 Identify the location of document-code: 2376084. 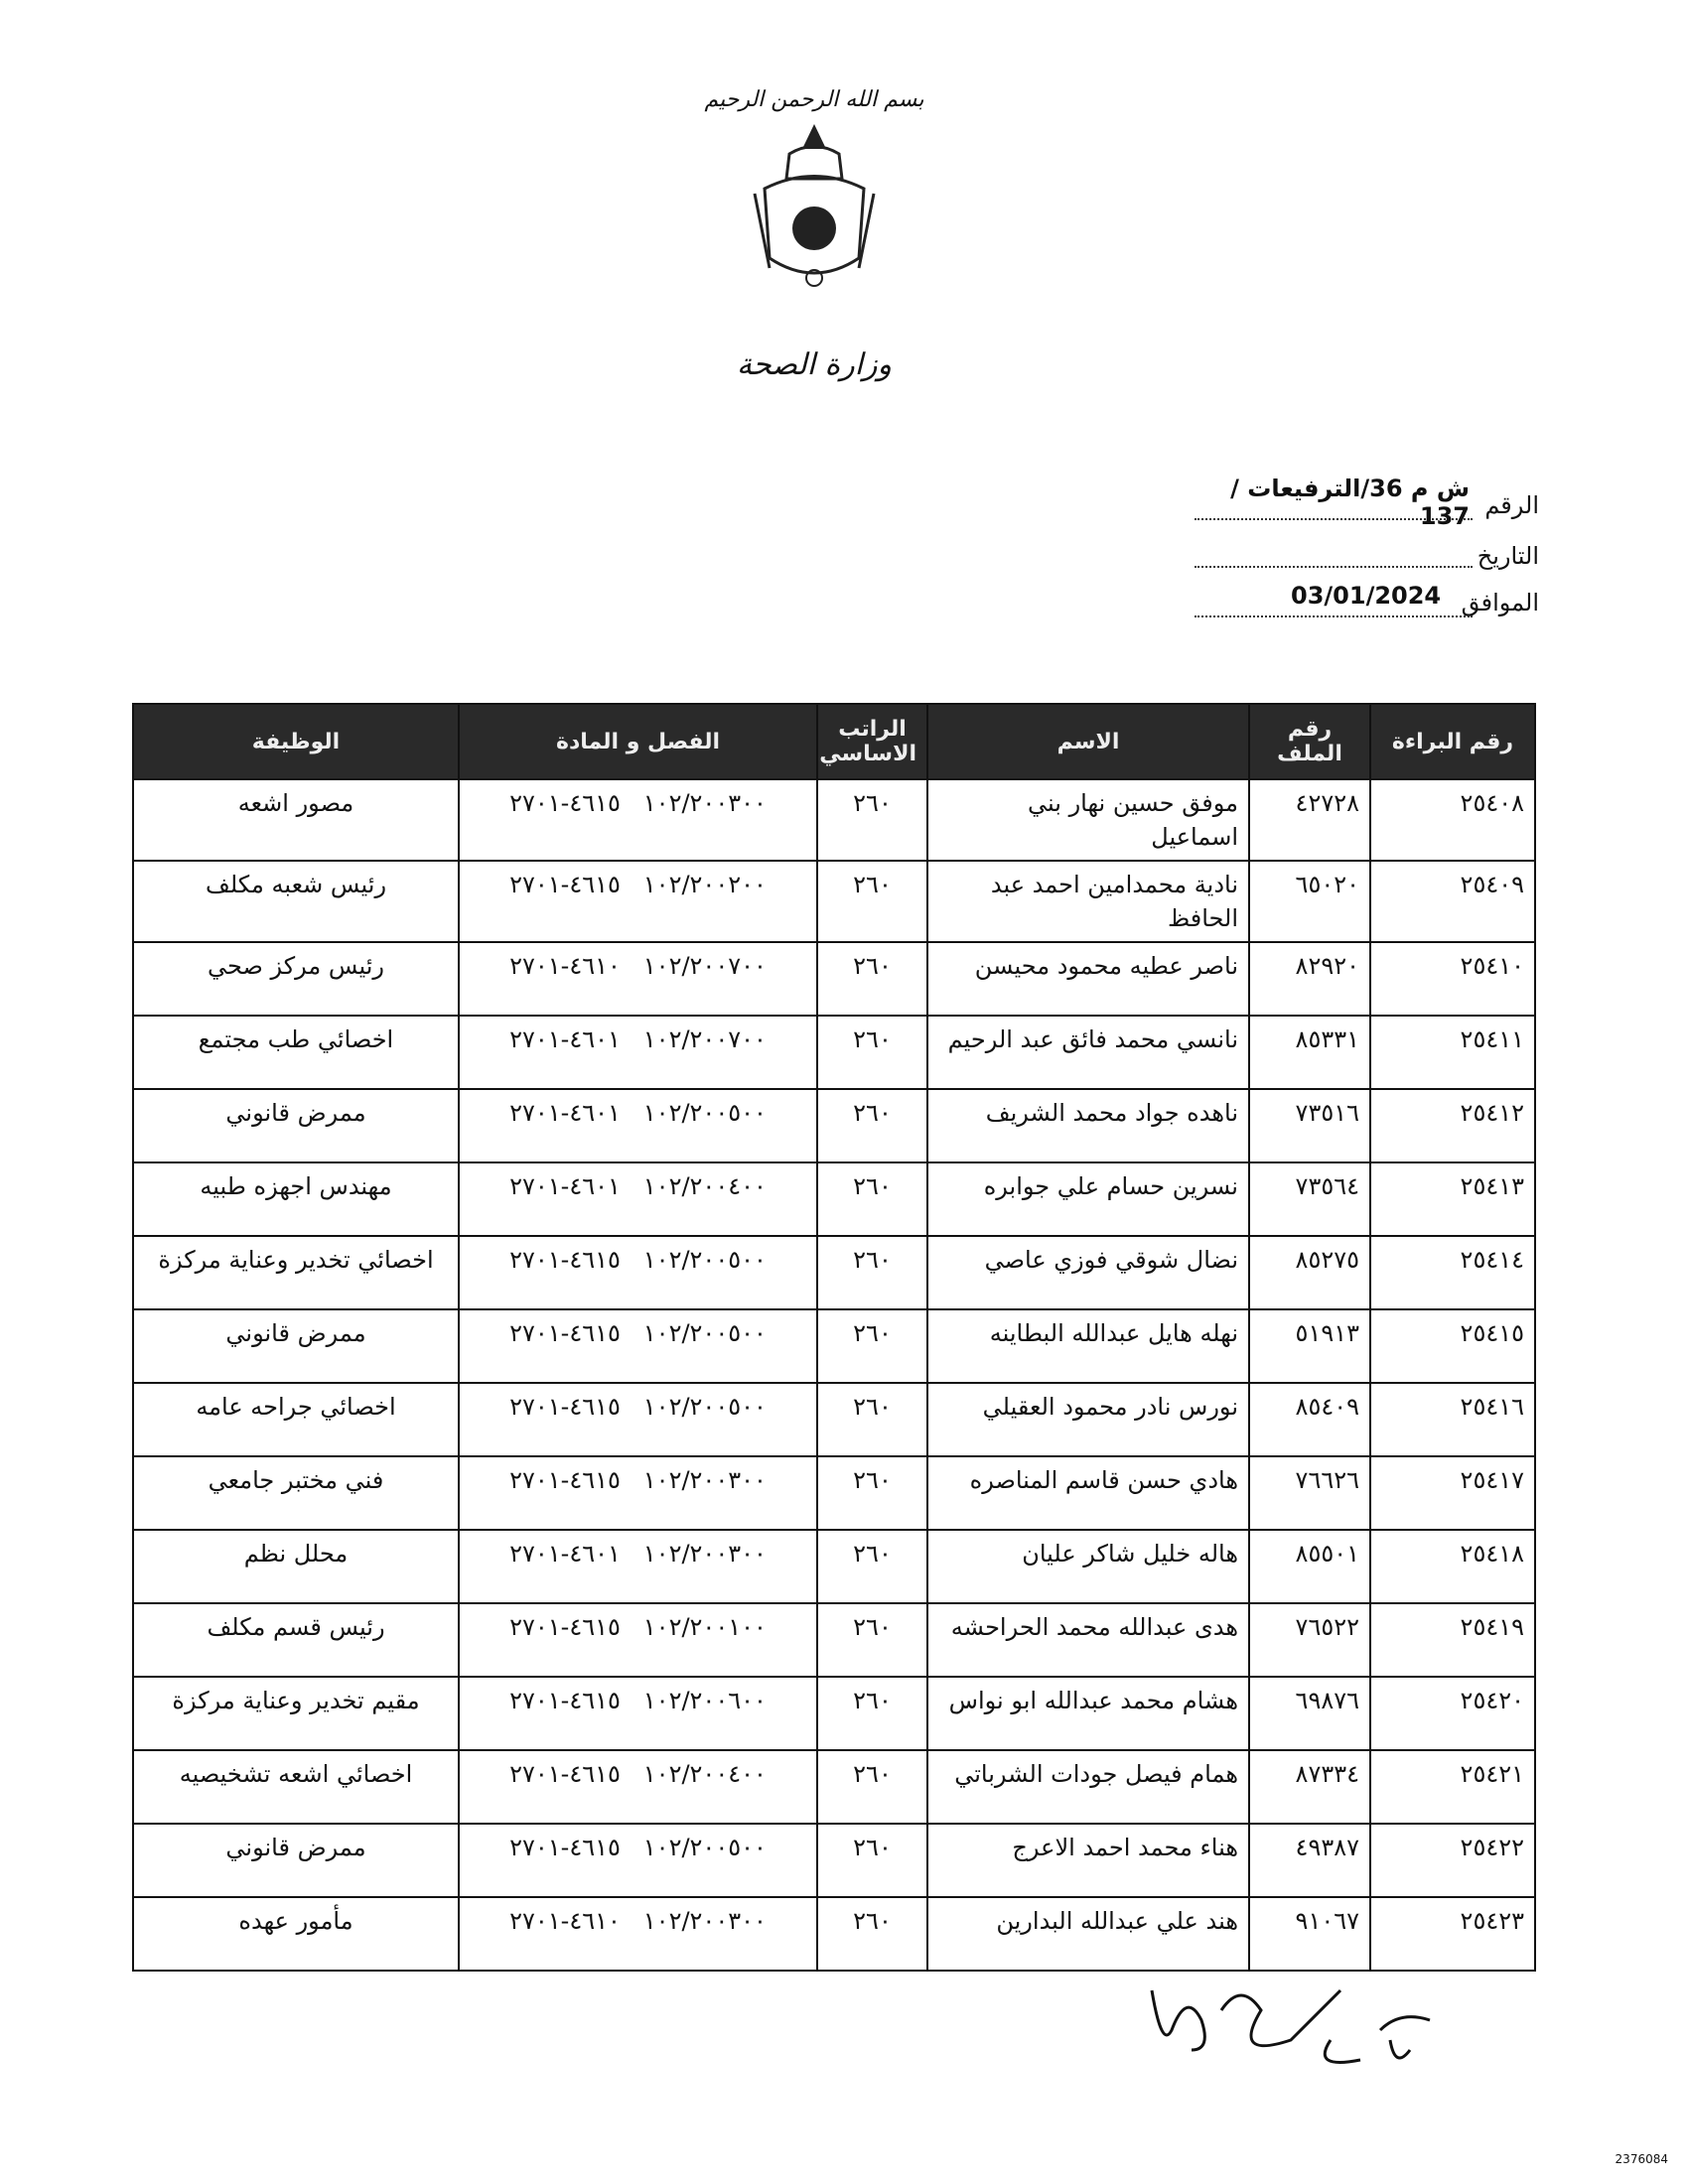
(1641, 2159).